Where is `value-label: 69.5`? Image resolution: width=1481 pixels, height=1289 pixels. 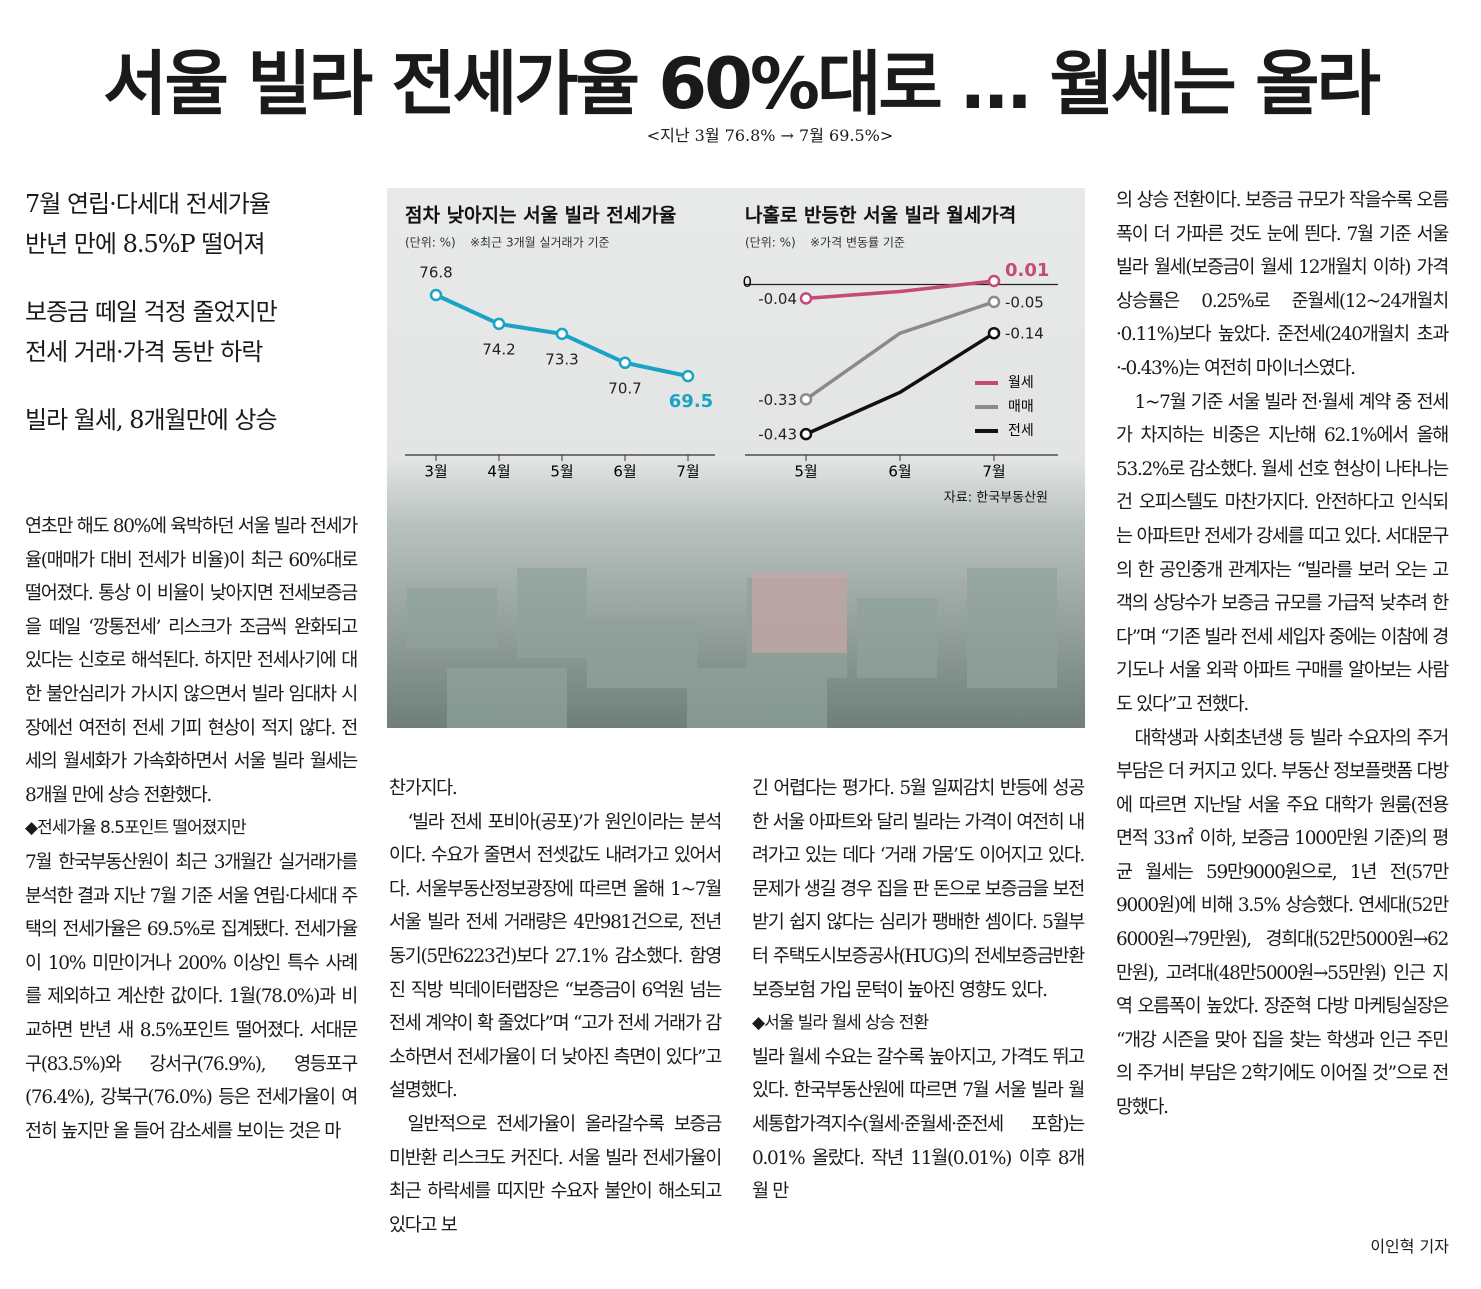 value-label: 69.5 is located at coordinates (691, 401).